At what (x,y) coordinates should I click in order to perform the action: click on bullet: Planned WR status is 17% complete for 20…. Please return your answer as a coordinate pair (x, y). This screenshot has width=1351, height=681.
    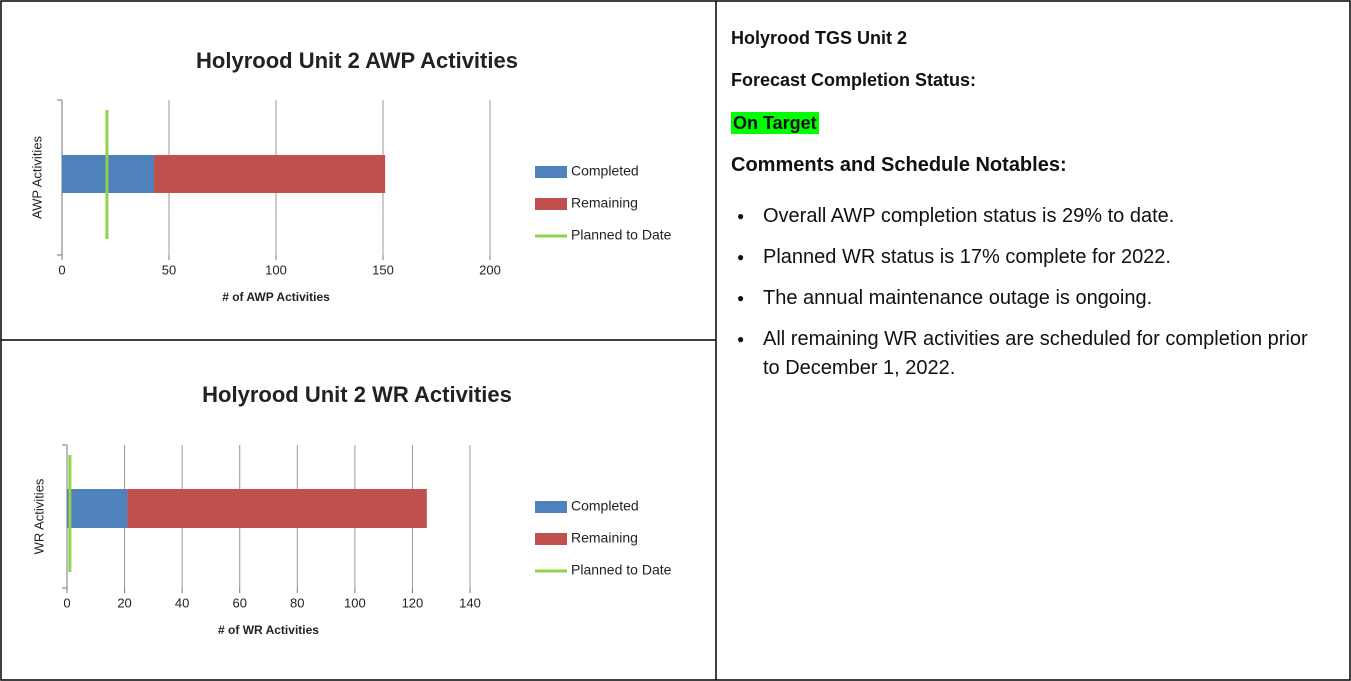
    Looking at the image, I should click on (1027, 257).